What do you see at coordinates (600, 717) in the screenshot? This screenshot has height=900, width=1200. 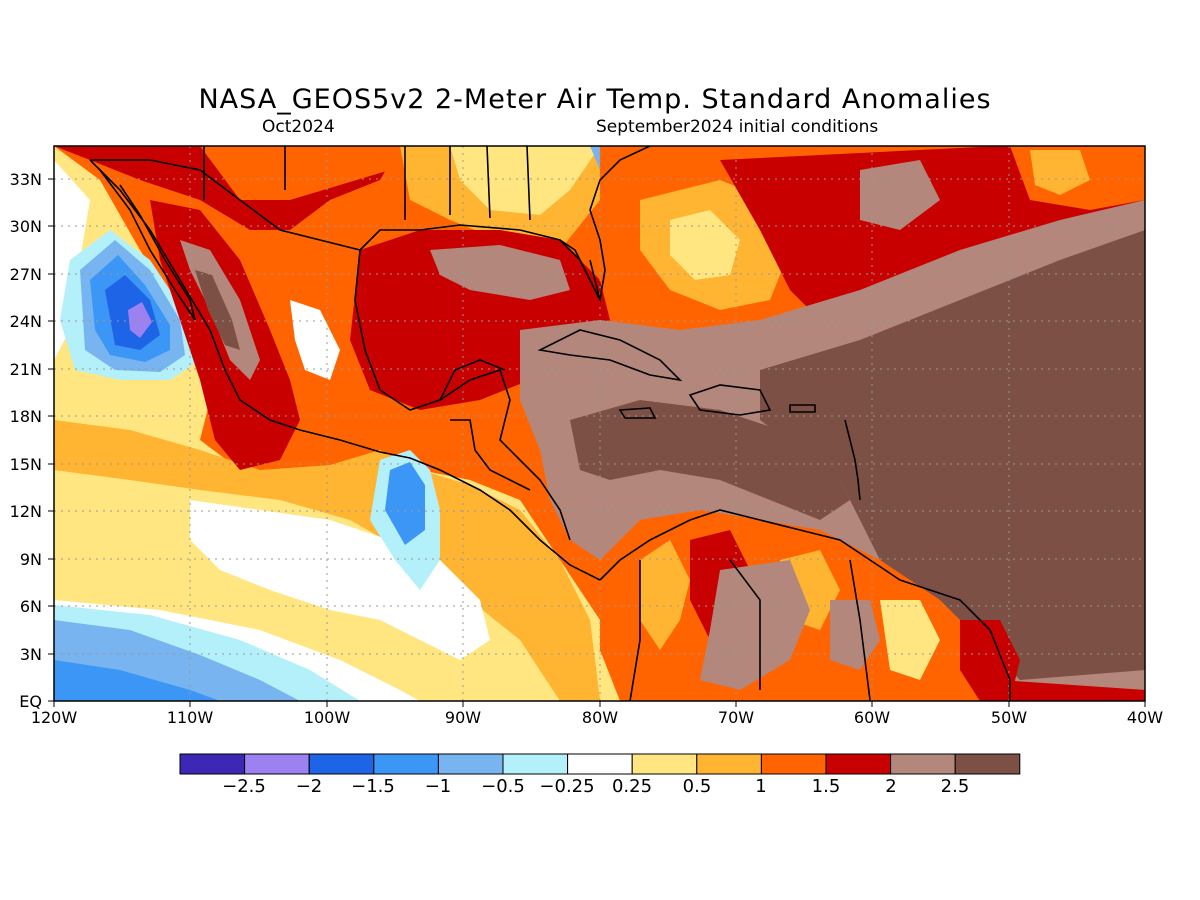 I see `lon-label-80w: 80W` at bounding box center [600, 717].